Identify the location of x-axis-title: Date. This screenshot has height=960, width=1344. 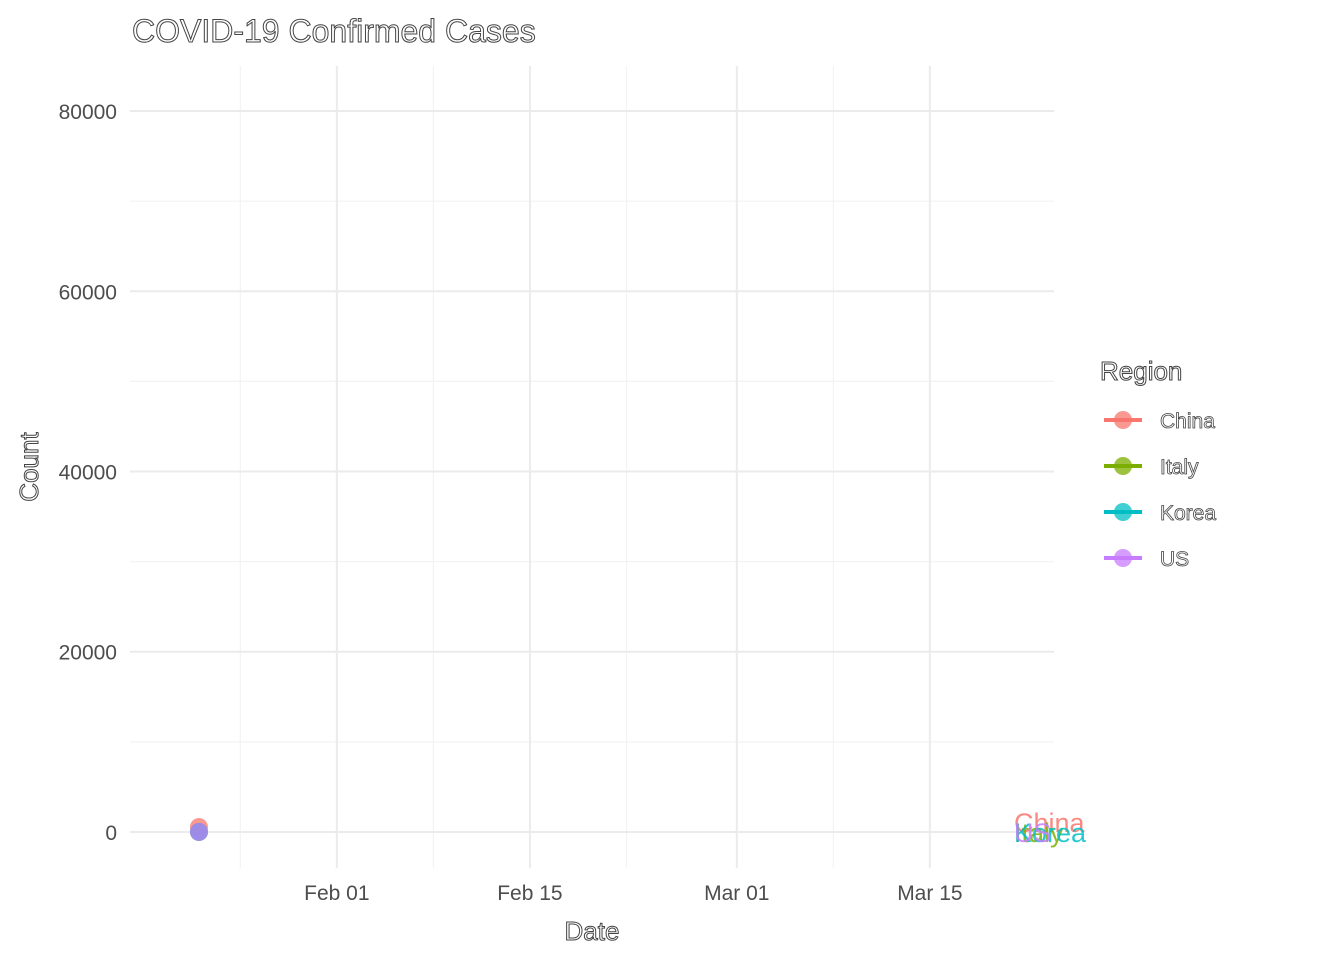
(592, 931).